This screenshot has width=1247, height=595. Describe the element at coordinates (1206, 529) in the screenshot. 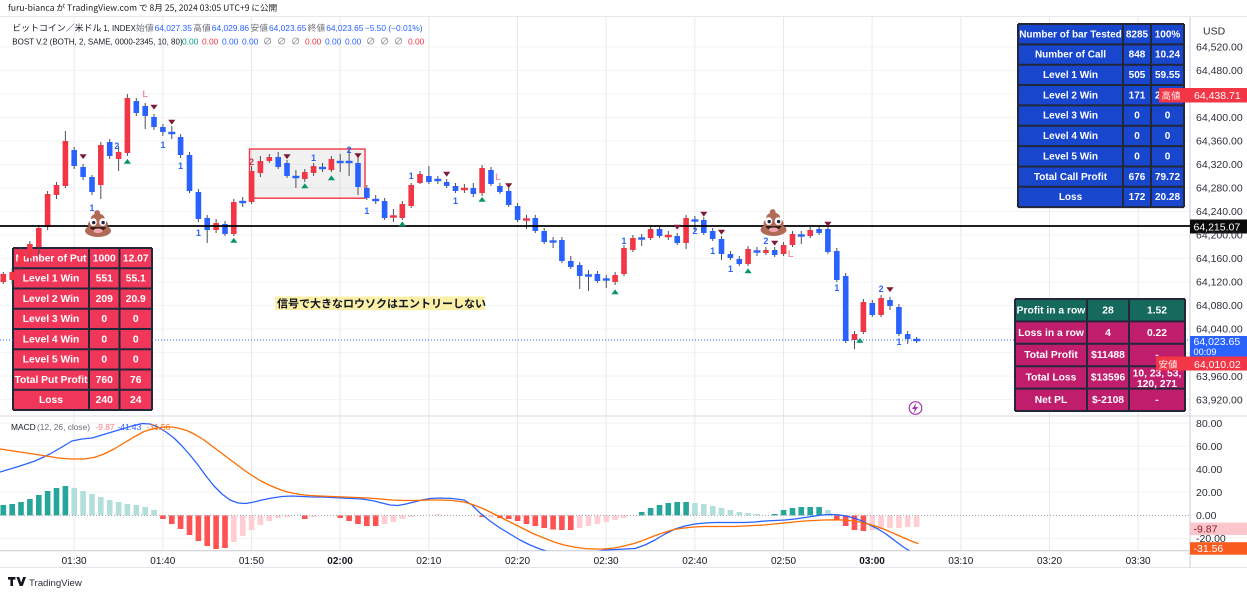

I see `svg-text: -9.87` at that location.